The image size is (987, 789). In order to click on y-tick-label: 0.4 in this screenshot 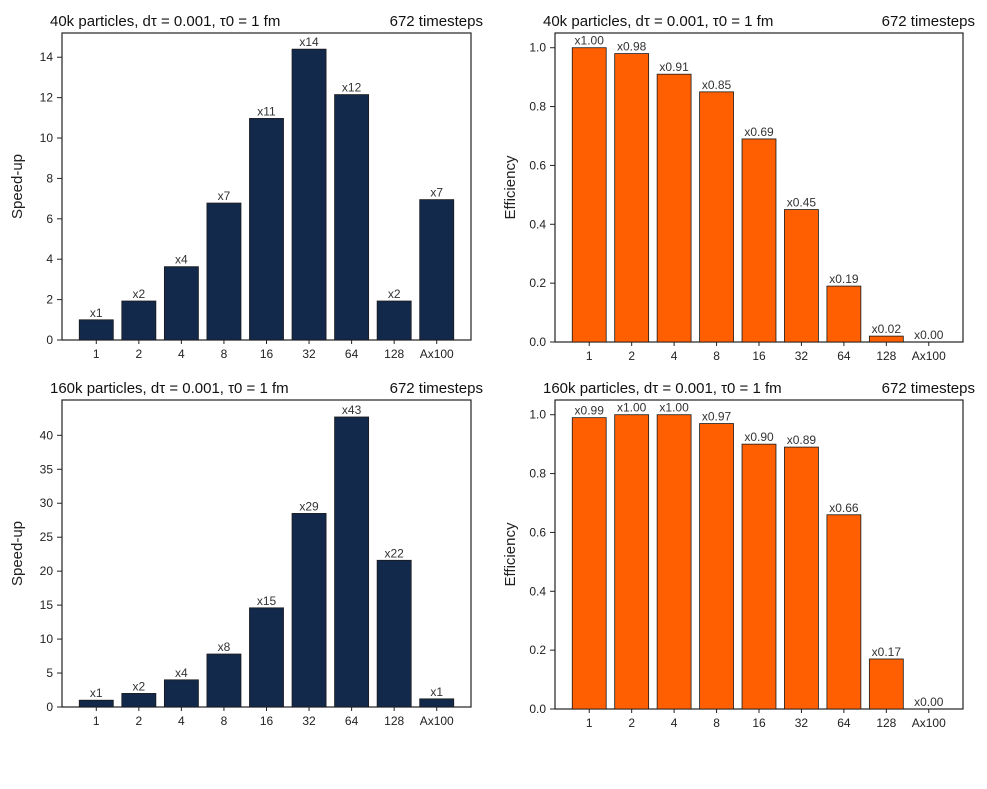, I will do `click(537, 591)`.